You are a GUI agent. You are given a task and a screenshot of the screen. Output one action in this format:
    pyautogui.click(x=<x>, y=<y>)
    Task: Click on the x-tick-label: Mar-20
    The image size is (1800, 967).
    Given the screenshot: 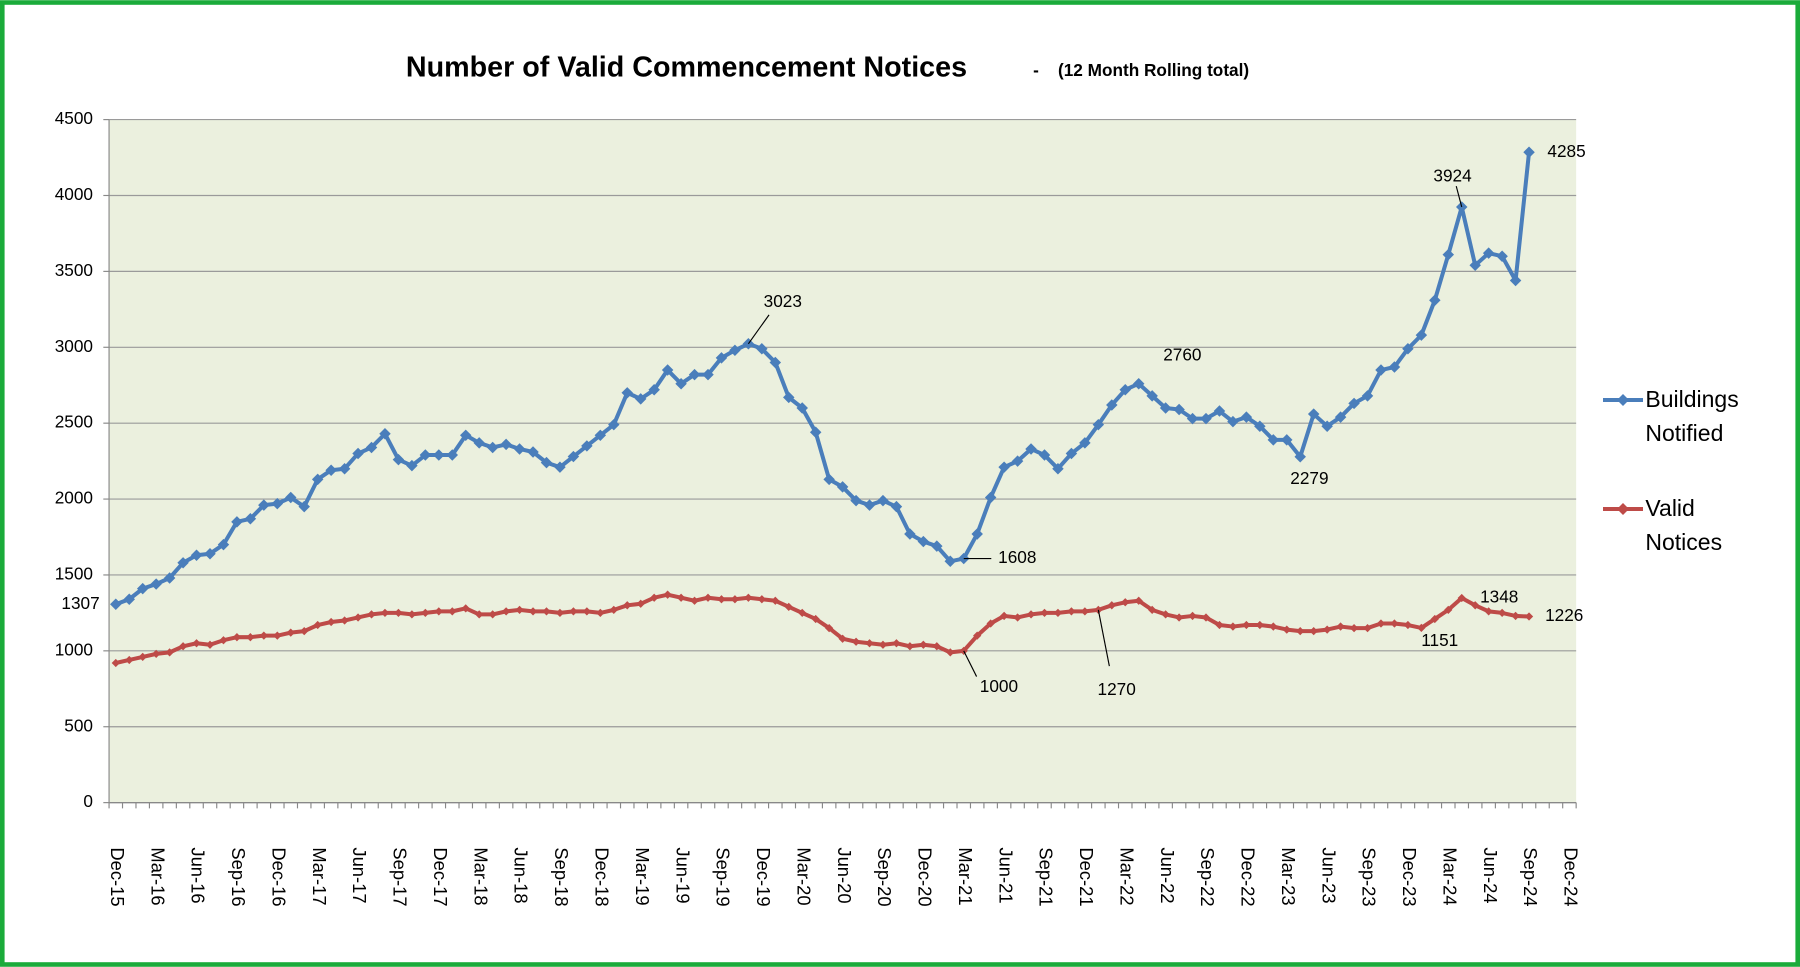 What is the action you would take?
    pyautogui.click(x=803, y=876)
    